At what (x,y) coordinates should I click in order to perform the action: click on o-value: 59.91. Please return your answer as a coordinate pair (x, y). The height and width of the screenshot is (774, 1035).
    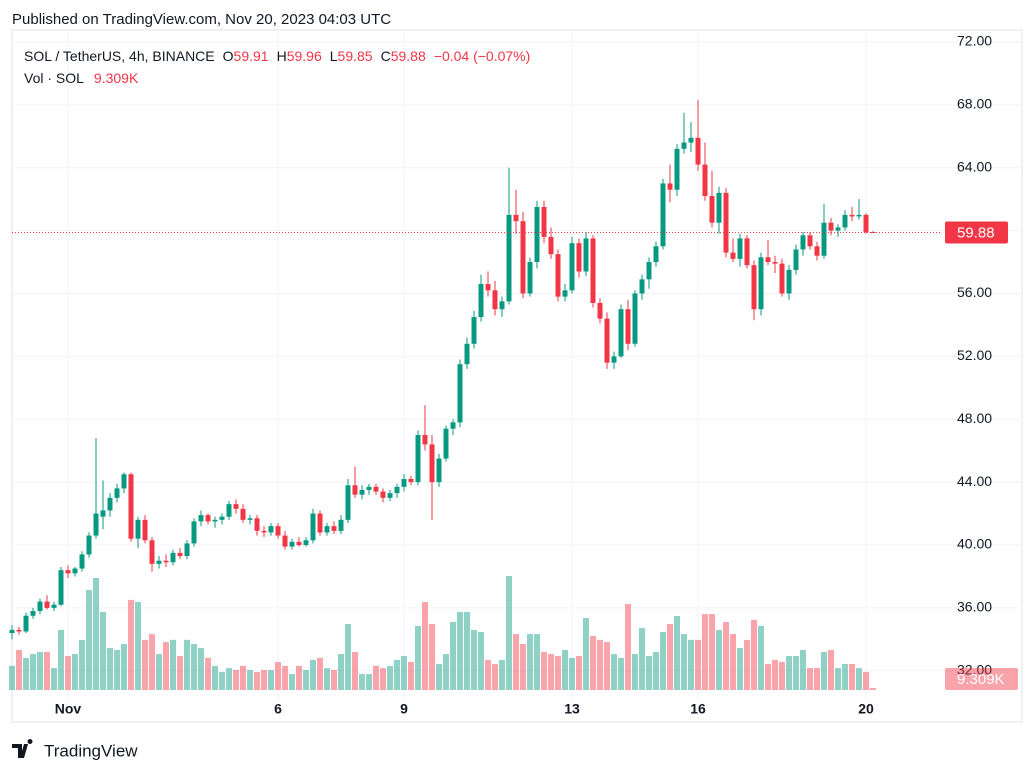
    Looking at the image, I should click on (251, 56).